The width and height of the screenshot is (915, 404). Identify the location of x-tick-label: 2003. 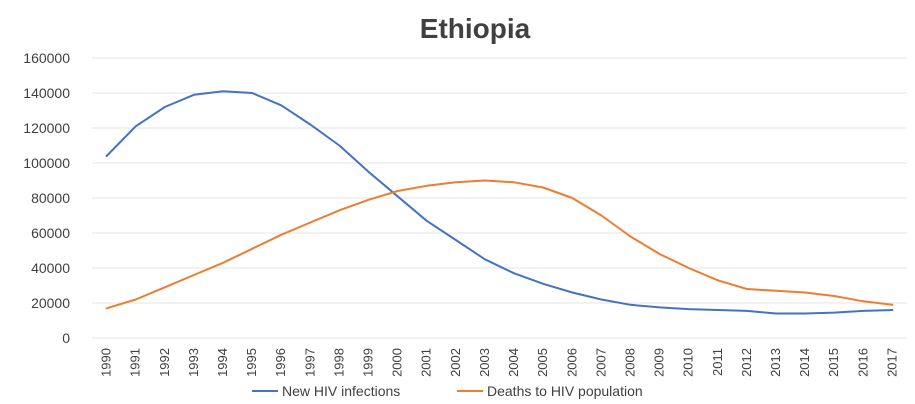
(484, 362).